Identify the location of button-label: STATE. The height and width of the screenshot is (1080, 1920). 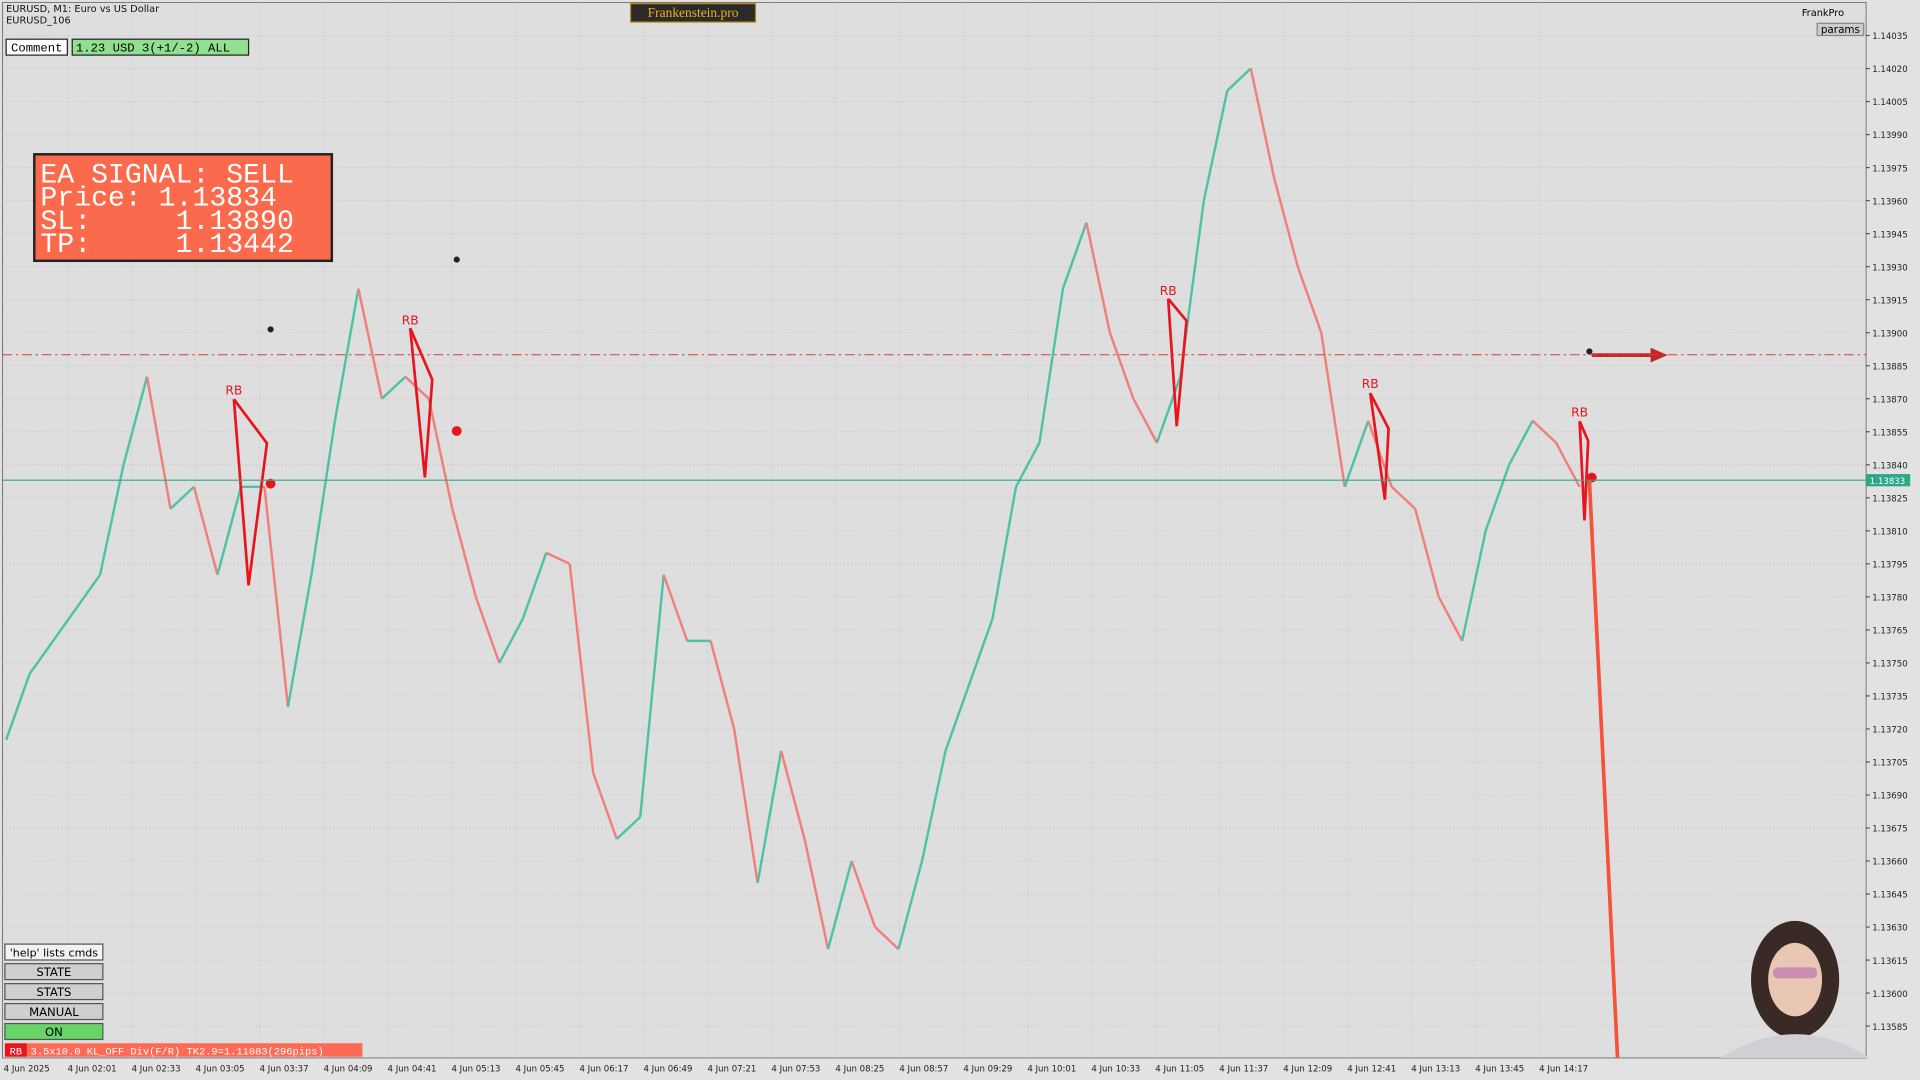
(53, 972).